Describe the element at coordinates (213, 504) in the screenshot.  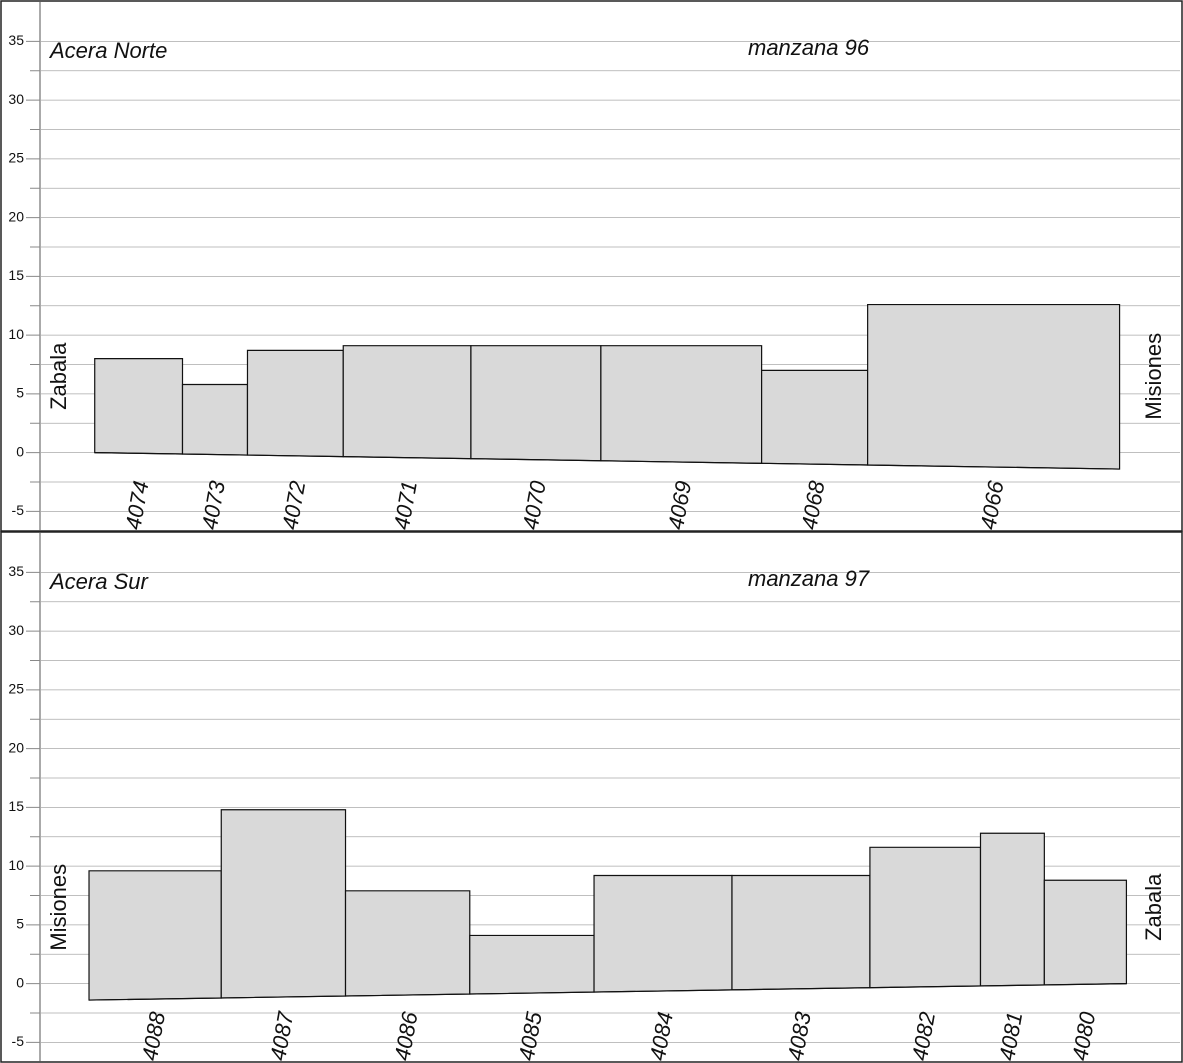
I see `building-label: 4073` at that location.